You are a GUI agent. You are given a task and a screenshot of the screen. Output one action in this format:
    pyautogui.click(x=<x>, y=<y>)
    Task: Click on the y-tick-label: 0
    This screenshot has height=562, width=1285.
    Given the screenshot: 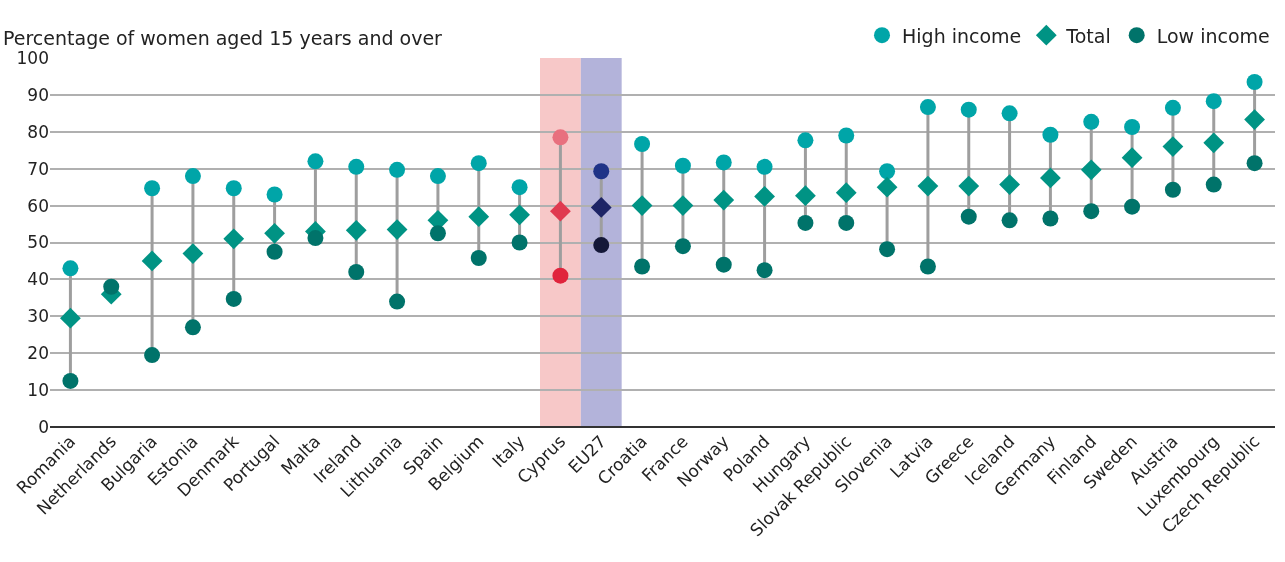 What is the action you would take?
    pyautogui.click(x=43, y=426)
    